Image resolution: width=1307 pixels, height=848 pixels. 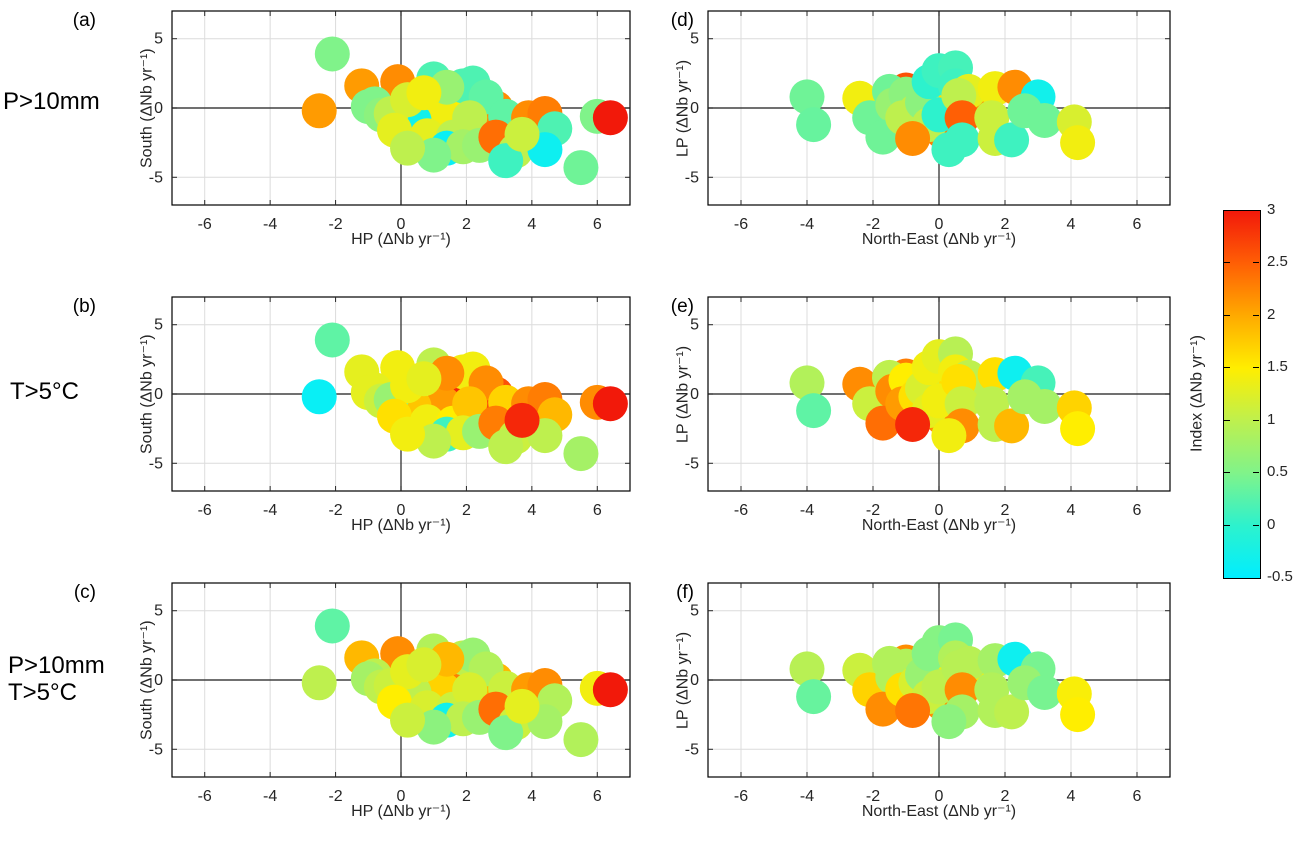 I want to click on colorbar-label: Index (ΔNb yr⁻¹), so click(x=1197, y=393).